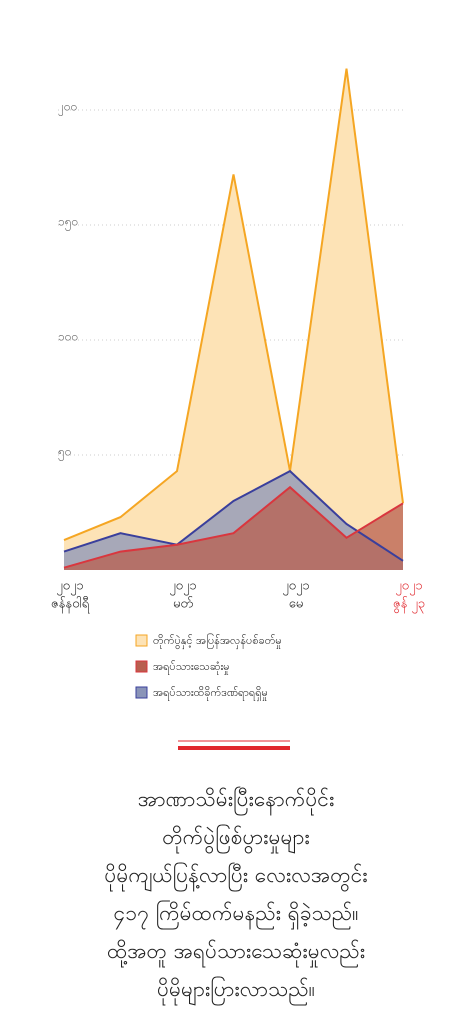  What do you see at coordinates (236, 800) in the screenshot?
I see `caption-line: အာဏာသိမ်းပြီးနောက်ပိုင်း` at bounding box center [236, 800].